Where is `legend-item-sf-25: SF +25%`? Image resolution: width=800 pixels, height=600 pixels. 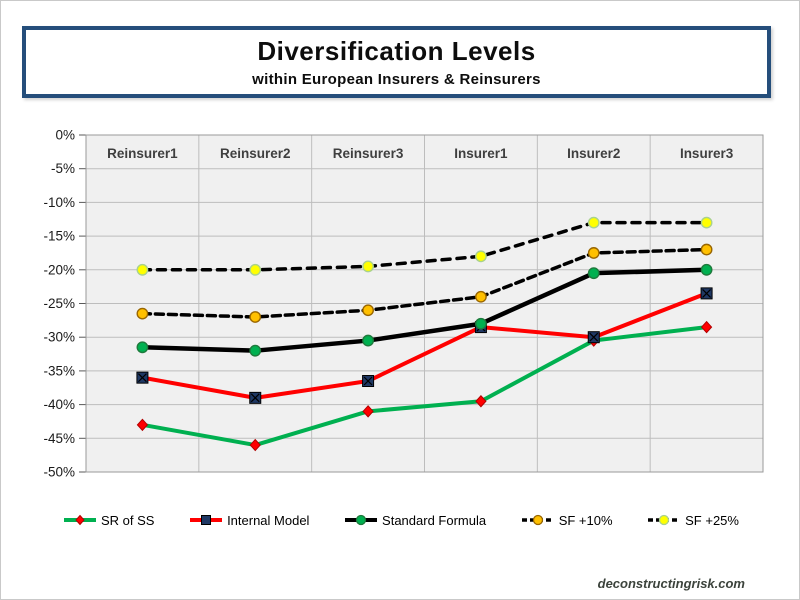
legend-item-sf-25: SF +25% is located at coordinates (693, 520).